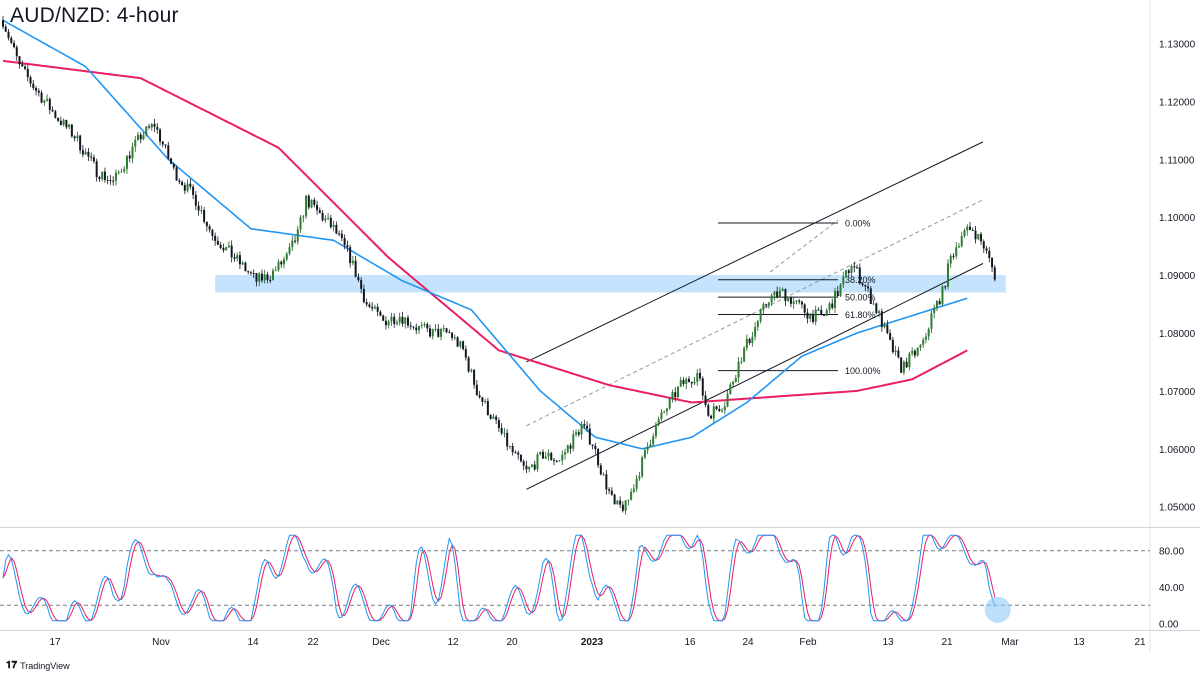 The height and width of the screenshot is (675, 1200). Describe the element at coordinates (858, 223) in the screenshot. I see `fib-level-label: 0.00%` at that location.